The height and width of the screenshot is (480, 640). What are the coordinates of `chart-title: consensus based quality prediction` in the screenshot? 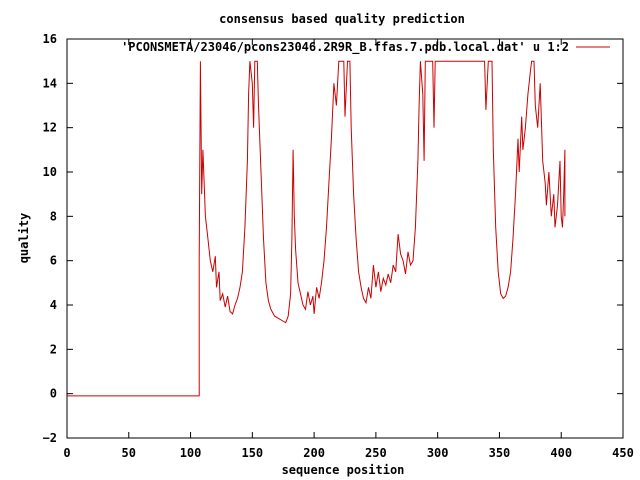 It's located at (342, 19).